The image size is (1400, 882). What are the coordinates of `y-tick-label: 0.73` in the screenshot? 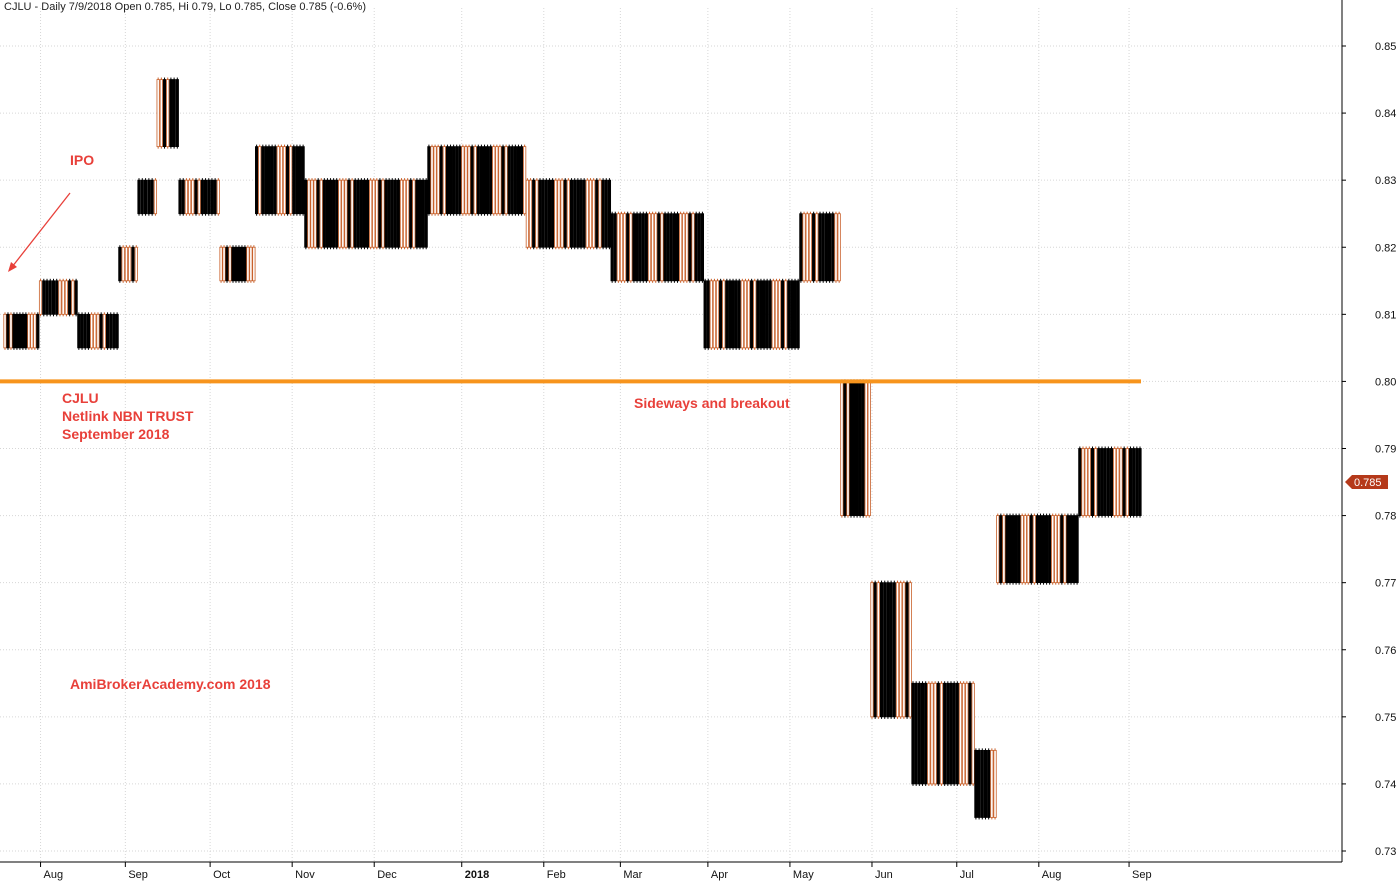 It's located at (1385, 852).